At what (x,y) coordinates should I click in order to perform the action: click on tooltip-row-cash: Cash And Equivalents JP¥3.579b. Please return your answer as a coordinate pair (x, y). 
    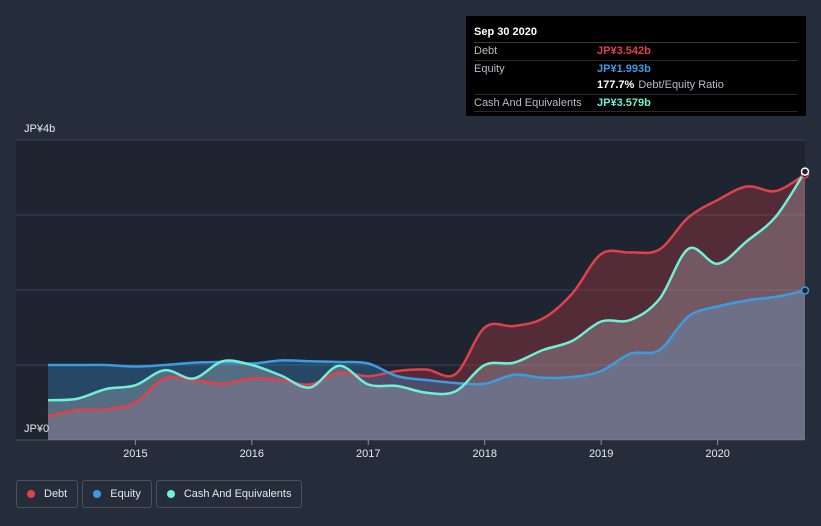
    Looking at the image, I should click on (636, 103).